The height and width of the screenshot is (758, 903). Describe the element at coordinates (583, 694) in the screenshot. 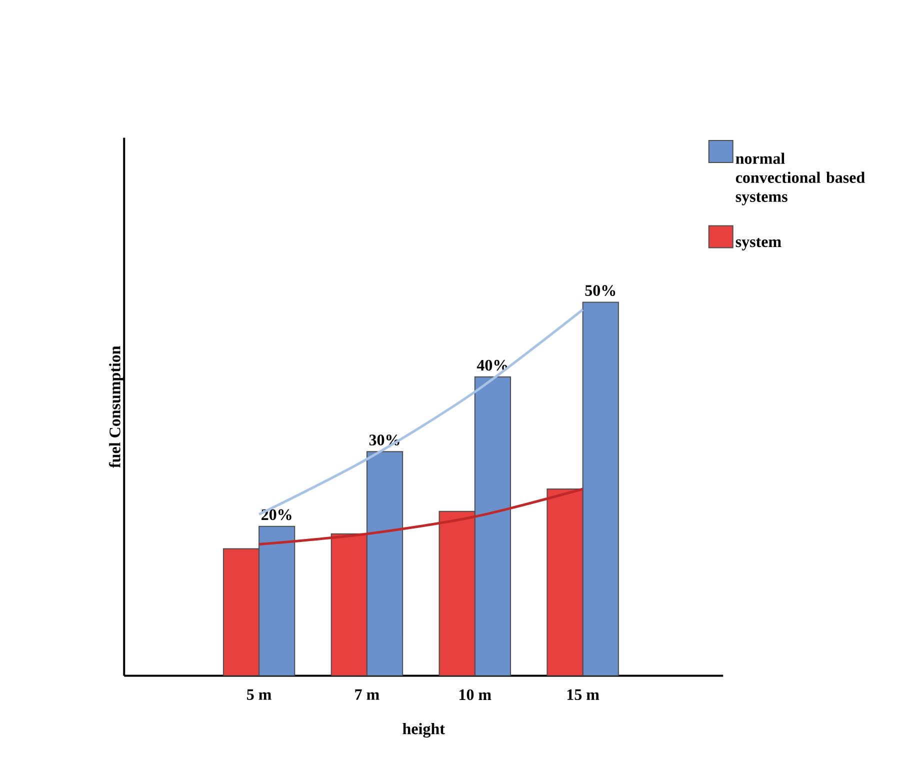

I see `x-tick-label: 15 m` at that location.